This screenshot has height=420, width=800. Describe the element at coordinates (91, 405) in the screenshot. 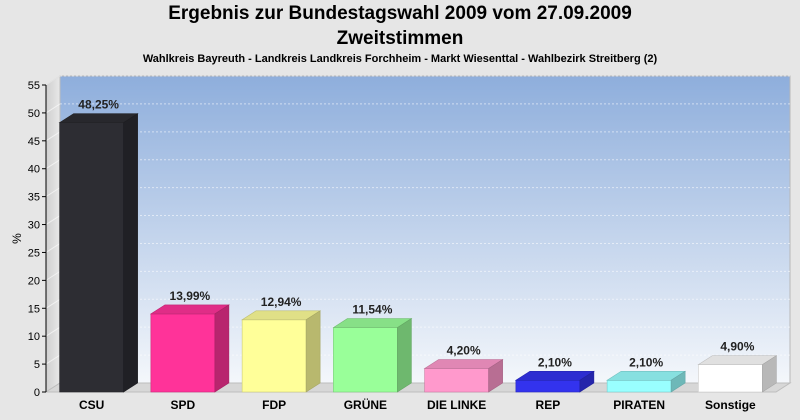

I see `x-tick-label: CSU` at that location.